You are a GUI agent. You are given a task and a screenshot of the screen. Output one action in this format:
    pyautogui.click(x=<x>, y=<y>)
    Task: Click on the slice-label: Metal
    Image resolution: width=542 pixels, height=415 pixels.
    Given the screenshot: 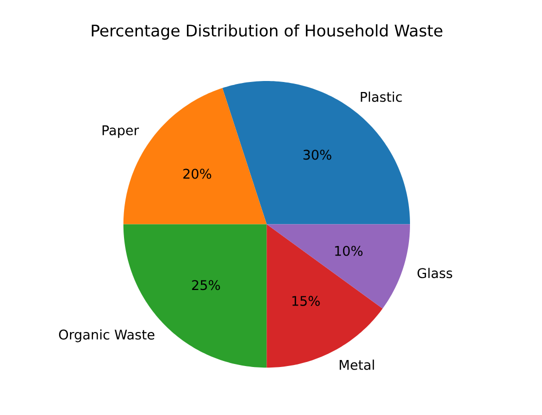 What is the action you would take?
    pyautogui.click(x=357, y=365)
    